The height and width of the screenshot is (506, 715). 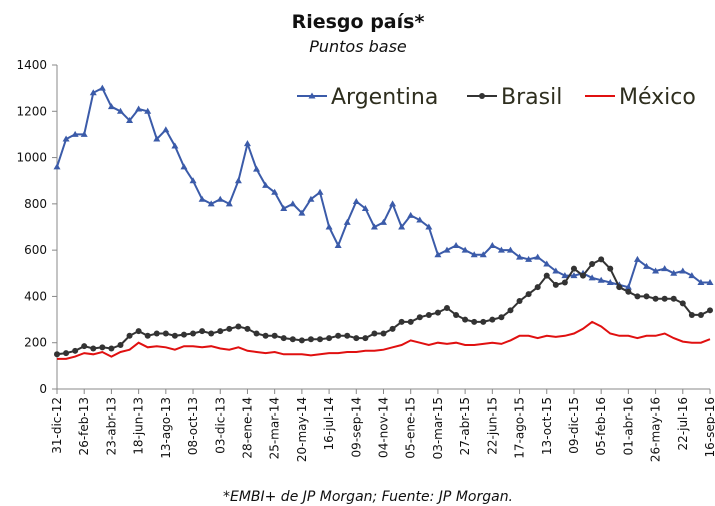 I want to click on x-tick-label: 31-dic-12, so click(x=57, y=425).